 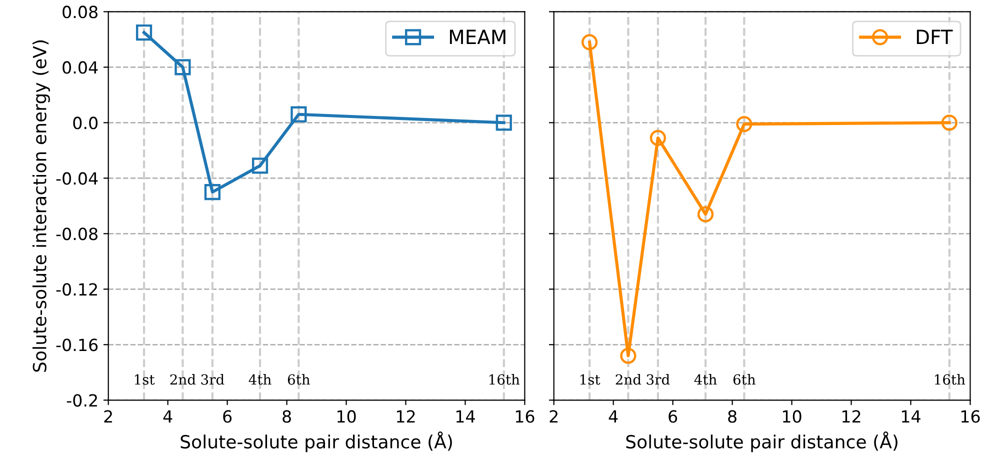 I want to click on y-tick-label: -0.12, so click(x=76, y=289).